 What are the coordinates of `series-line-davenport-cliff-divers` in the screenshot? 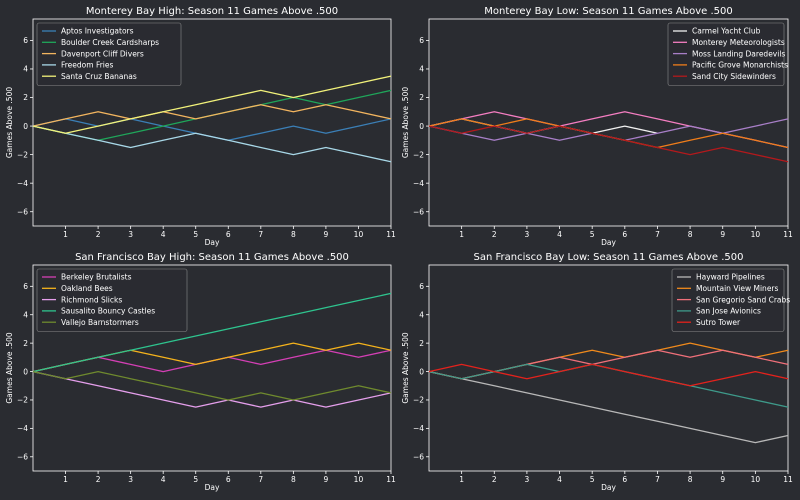 It's located at (212, 115).